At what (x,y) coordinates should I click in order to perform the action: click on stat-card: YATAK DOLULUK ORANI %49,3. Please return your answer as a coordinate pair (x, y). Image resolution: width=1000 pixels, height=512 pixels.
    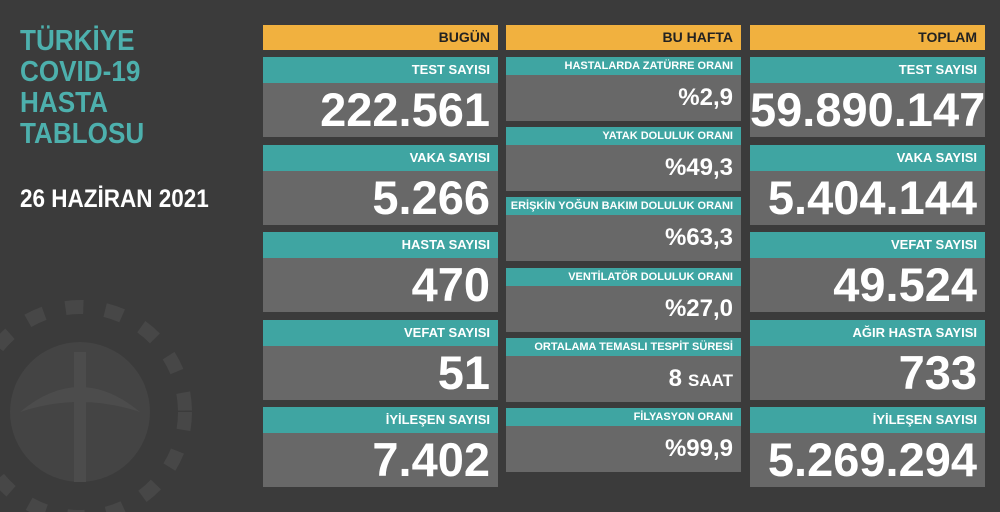
    Looking at the image, I should click on (623, 159).